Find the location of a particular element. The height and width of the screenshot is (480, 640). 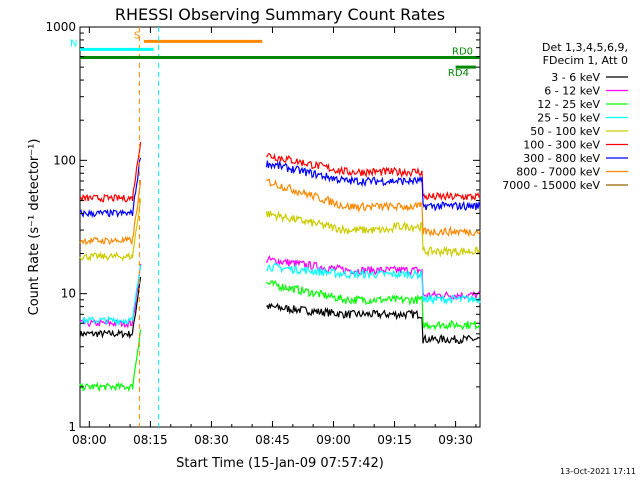

legend-label: 7000 - 15000 keV is located at coordinates (551, 185).